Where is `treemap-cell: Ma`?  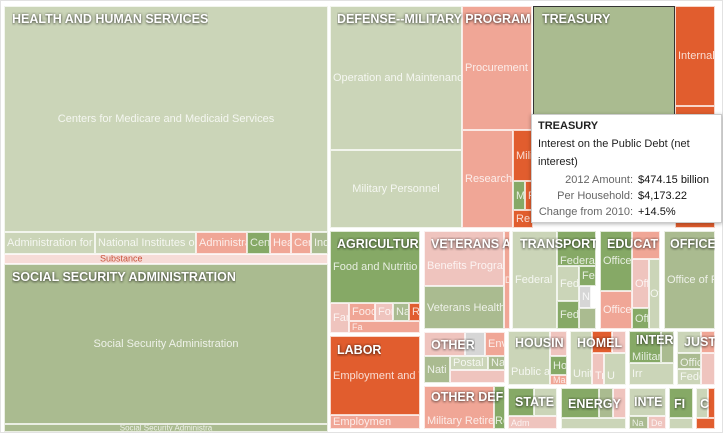 treemap-cell: Ma is located at coordinates (558, 380).